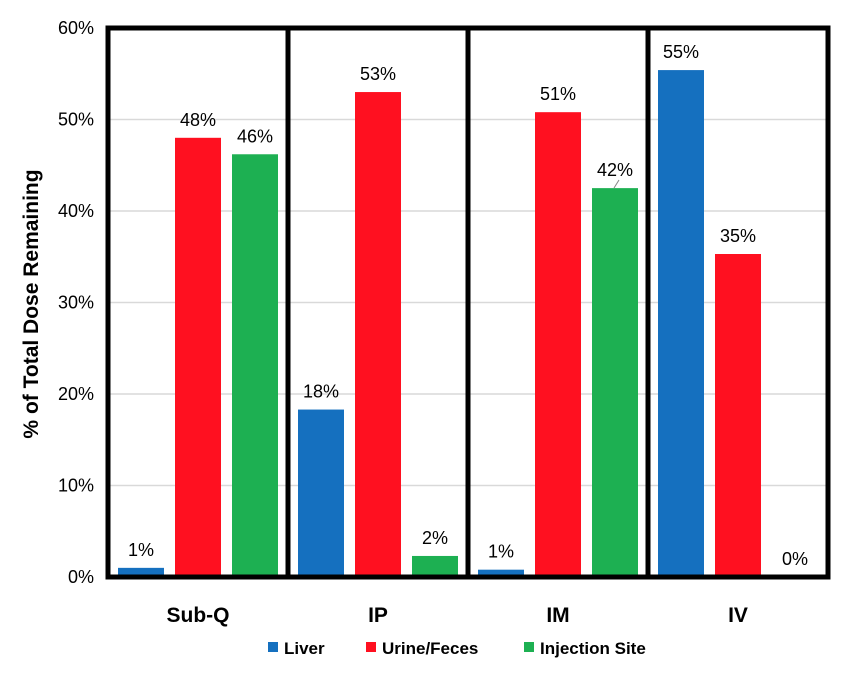 This screenshot has height=676, width=846. Describe the element at coordinates (558, 345) in the screenshot. I see `bar-urine-feces-im` at that location.